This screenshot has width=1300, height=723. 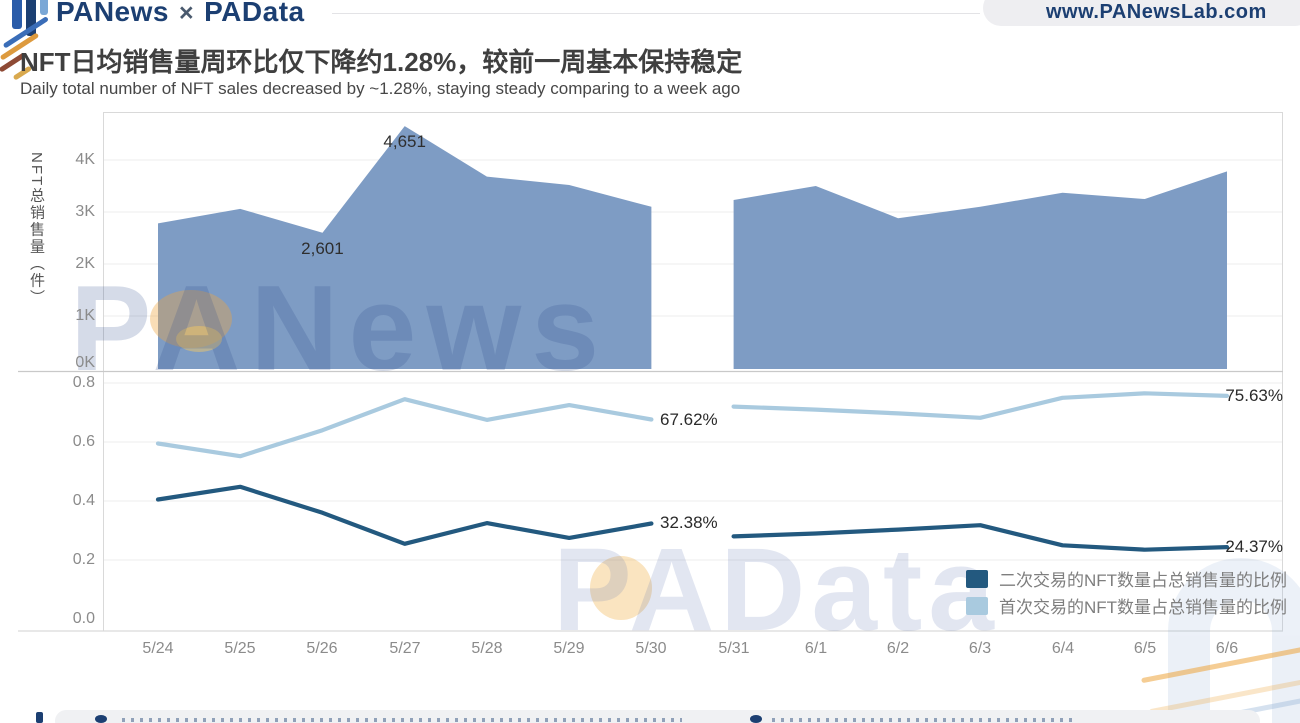 What do you see at coordinates (85, 315) in the screenshot?
I see `y-tick-label: 1K` at bounding box center [85, 315].